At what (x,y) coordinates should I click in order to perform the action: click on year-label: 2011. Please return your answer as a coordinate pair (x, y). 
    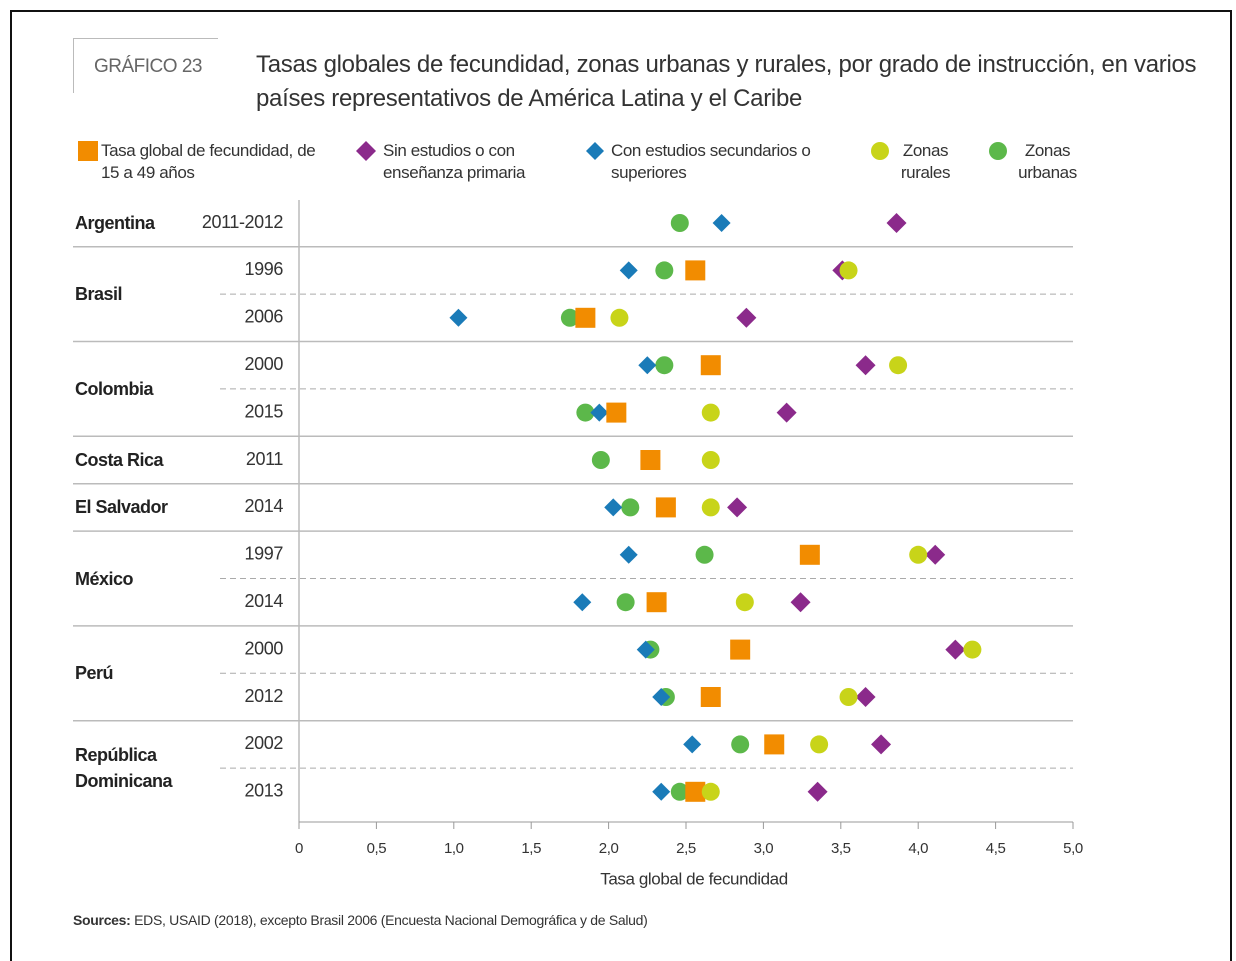
    Looking at the image, I should click on (264, 459).